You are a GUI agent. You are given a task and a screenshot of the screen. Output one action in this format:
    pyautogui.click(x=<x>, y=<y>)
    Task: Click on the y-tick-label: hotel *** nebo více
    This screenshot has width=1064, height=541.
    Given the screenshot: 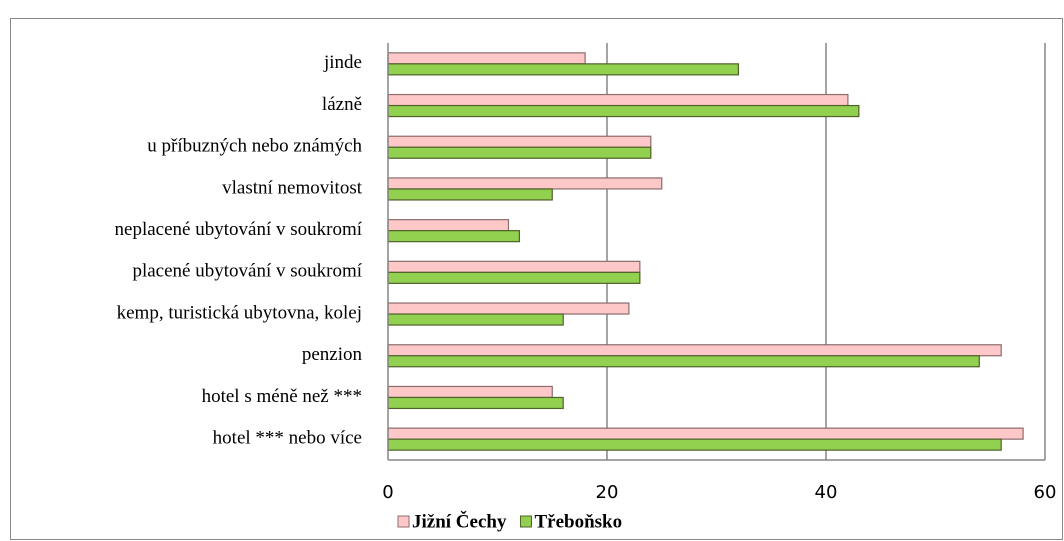 What is the action you would take?
    pyautogui.click(x=287, y=438)
    